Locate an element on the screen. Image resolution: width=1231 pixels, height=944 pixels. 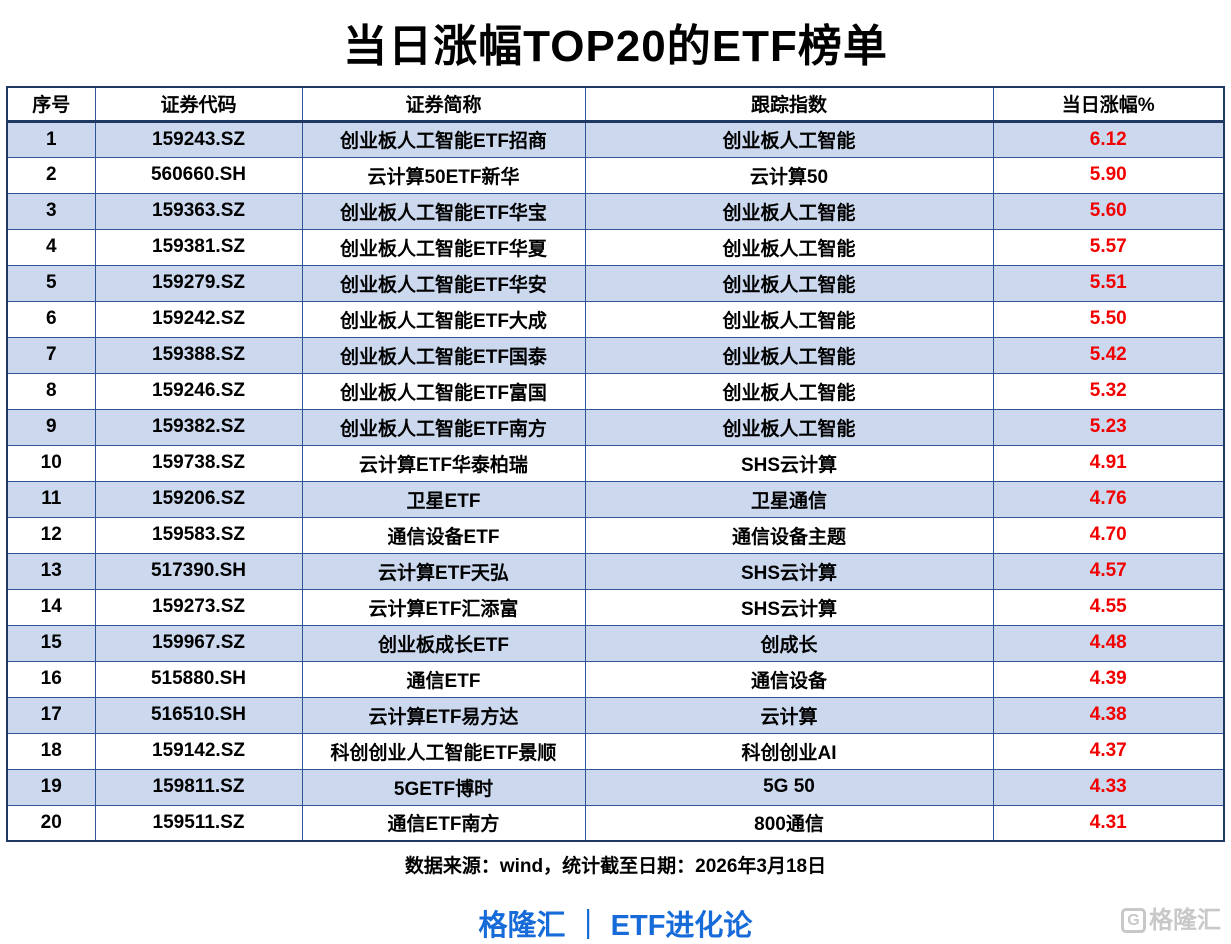
cell-gain: 4.55 is located at coordinates (1108, 607).